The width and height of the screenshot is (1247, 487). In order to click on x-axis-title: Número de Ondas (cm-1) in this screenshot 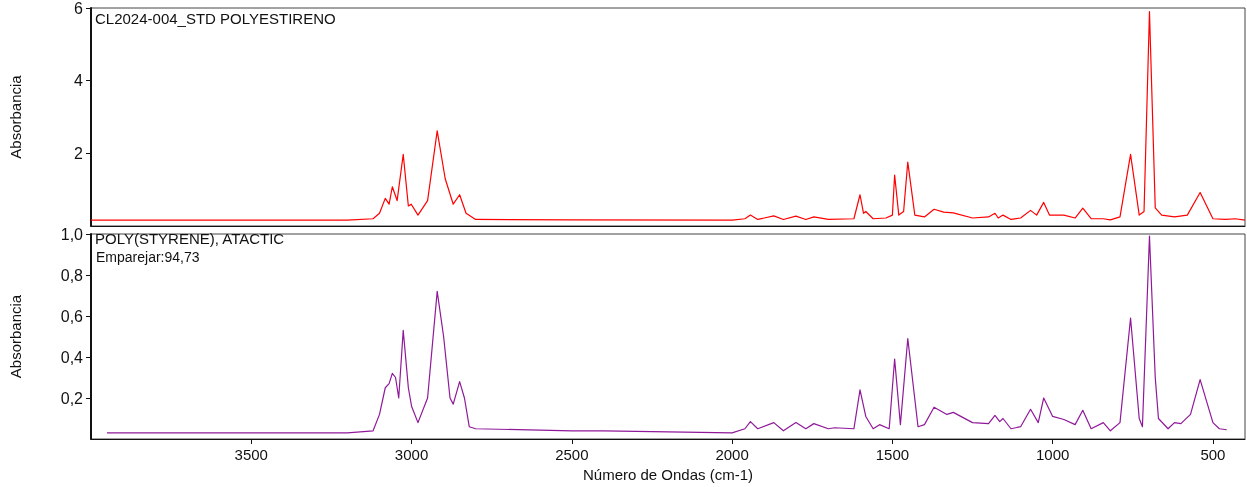, I will do `click(668, 474)`.